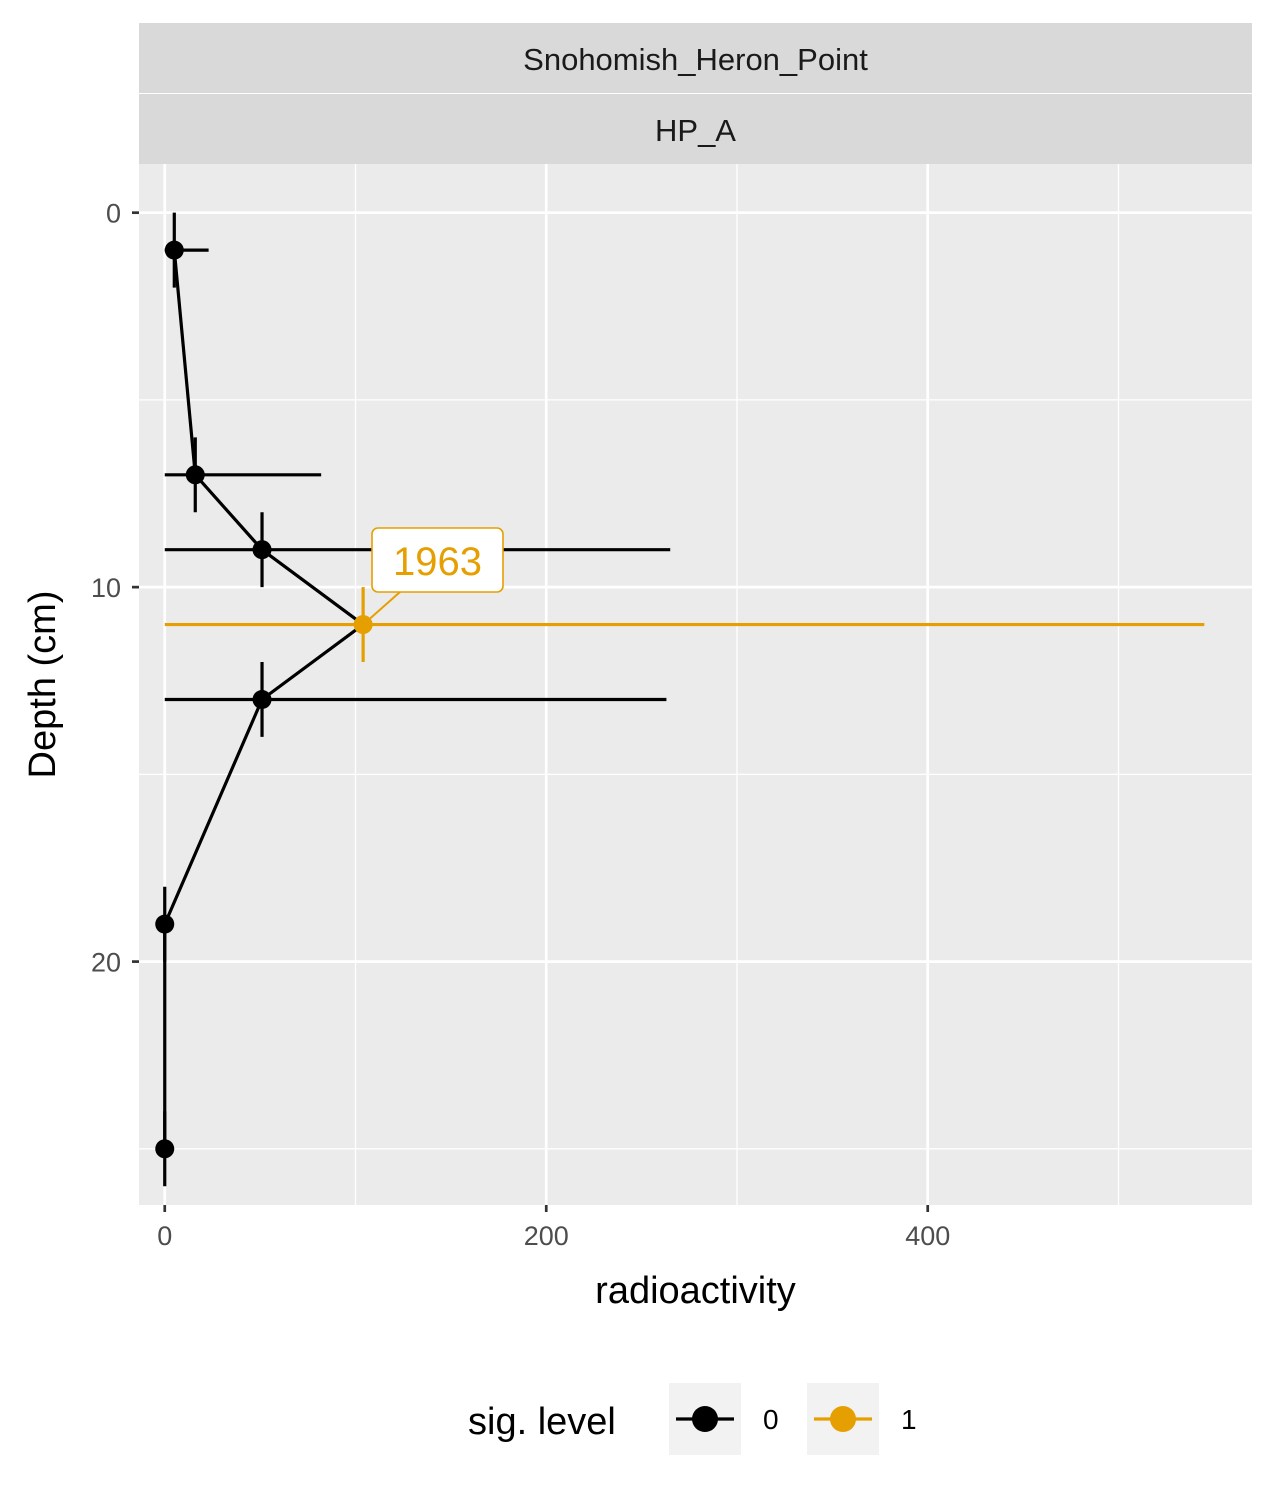 Image resolution: width=1275 pixels, height=1500 pixels. I want to click on facet-label-core: HP_A, so click(695, 130).